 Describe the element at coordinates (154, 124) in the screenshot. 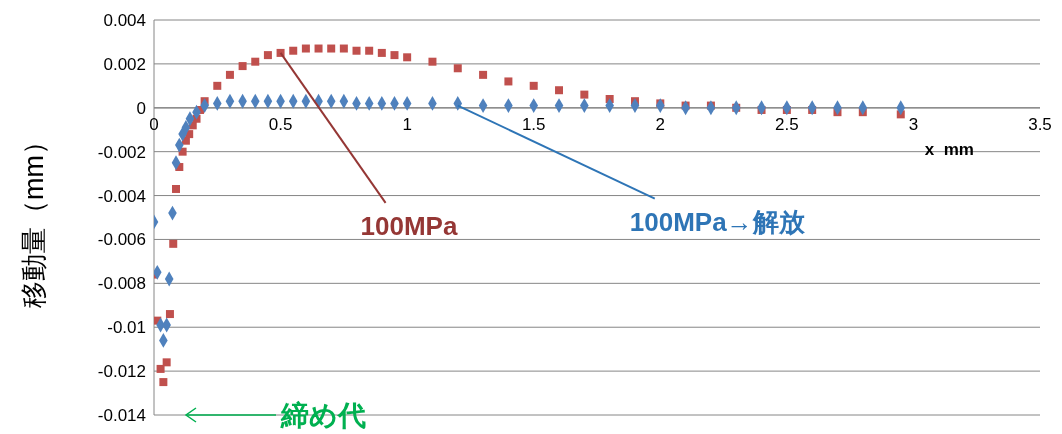

I see `x-tick-label: 0` at that location.